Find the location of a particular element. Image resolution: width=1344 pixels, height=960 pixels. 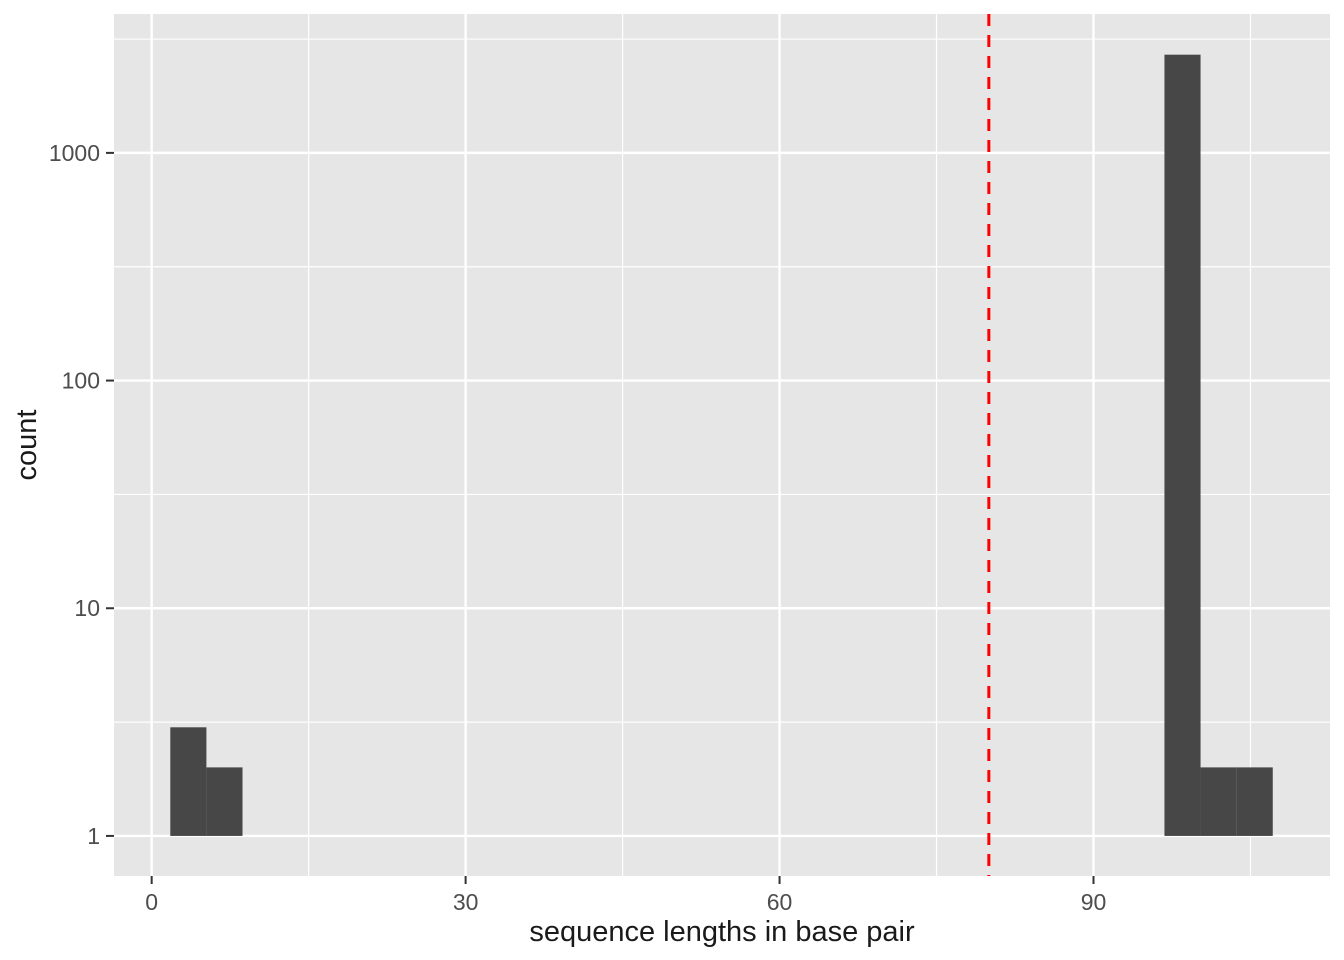

y-axis-tick-label: 10 is located at coordinates (87, 608).